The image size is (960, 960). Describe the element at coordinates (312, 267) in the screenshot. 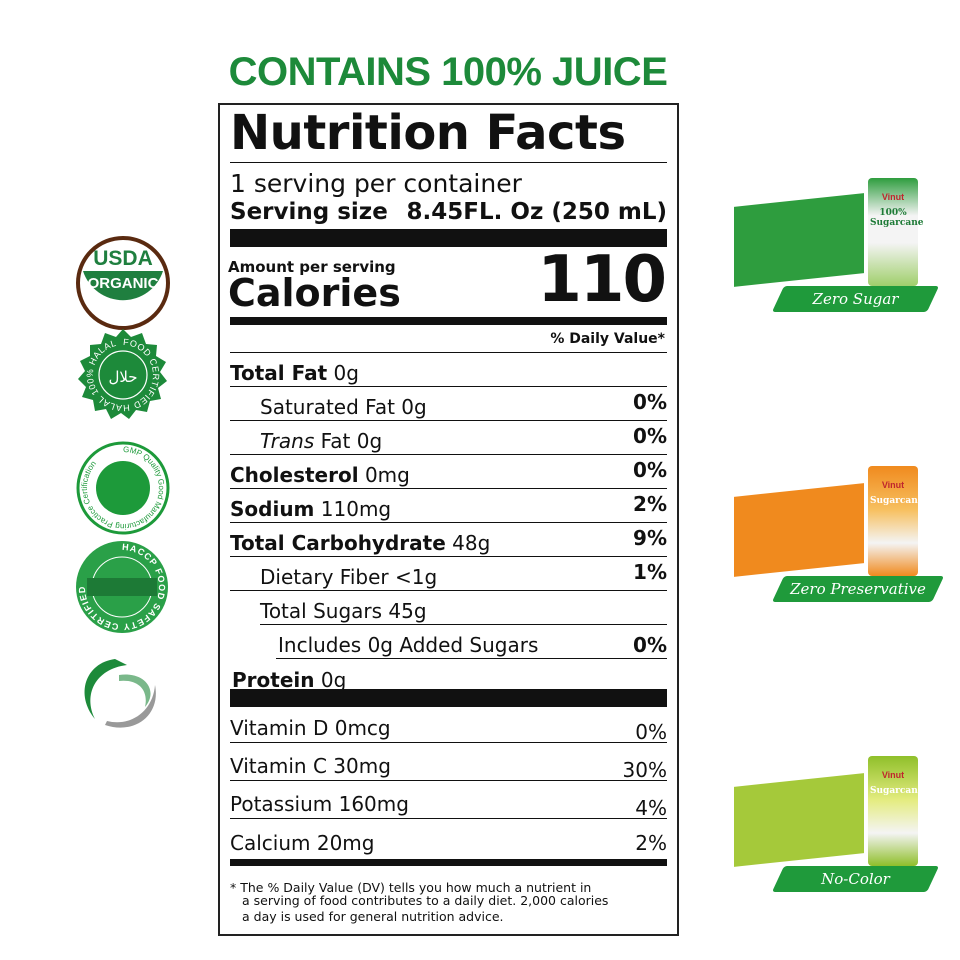

I see `amount-per-serving: Amount per serving` at that location.